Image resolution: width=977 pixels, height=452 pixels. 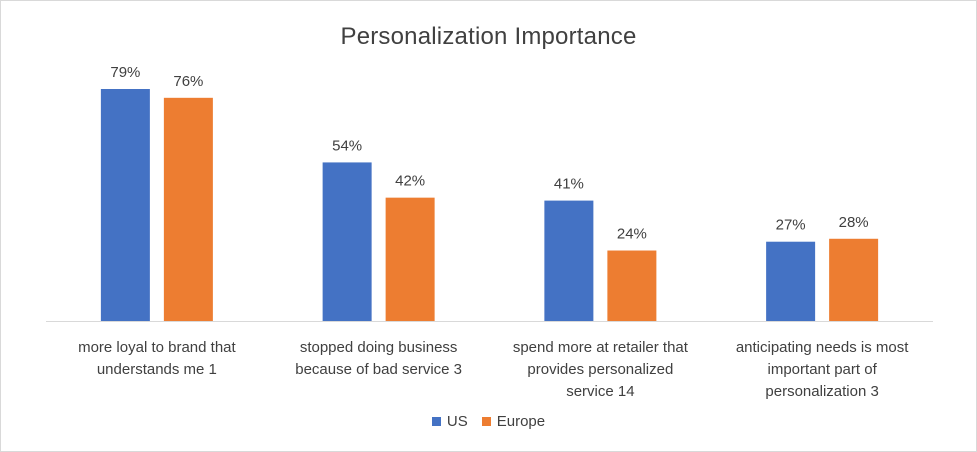 I want to click on legend: US Europe, so click(x=488, y=421).